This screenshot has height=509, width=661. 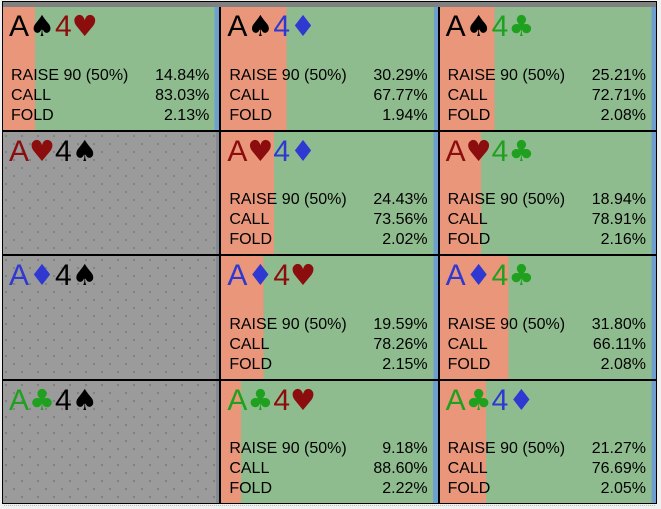 I want to click on matrix-header-strip, so click(x=329, y=4).